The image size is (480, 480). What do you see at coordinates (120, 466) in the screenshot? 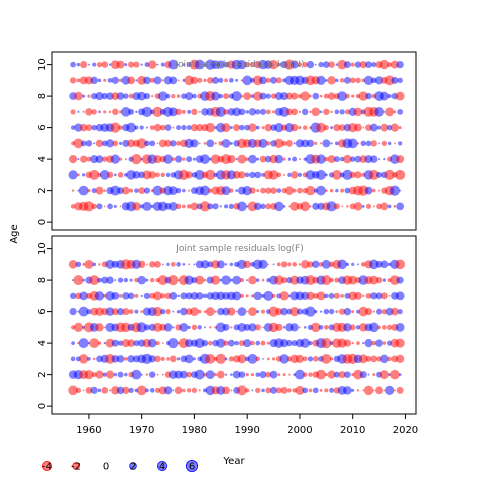
I see `bubble-size-legend: -4 -2 0 2 4 6` at bounding box center [120, 466].